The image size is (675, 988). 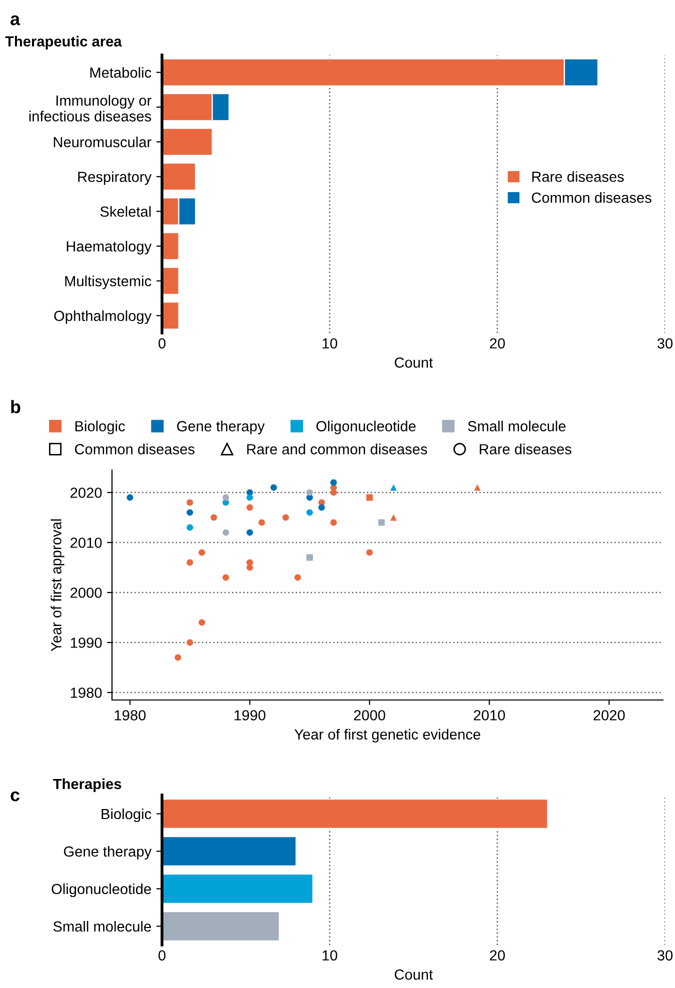 I want to click on x-axis-title: Year of first genetic evidence, so click(x=387, y=735).